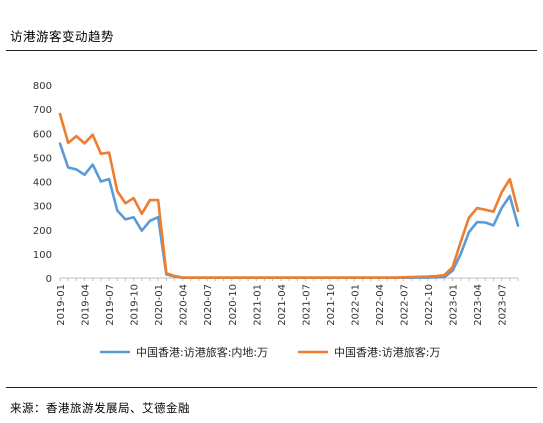 The width and height of the screenshot is (543, 423). Describe the element at coordinates (271, 387) in the screenshot. I see `bottom-divider` at that location.